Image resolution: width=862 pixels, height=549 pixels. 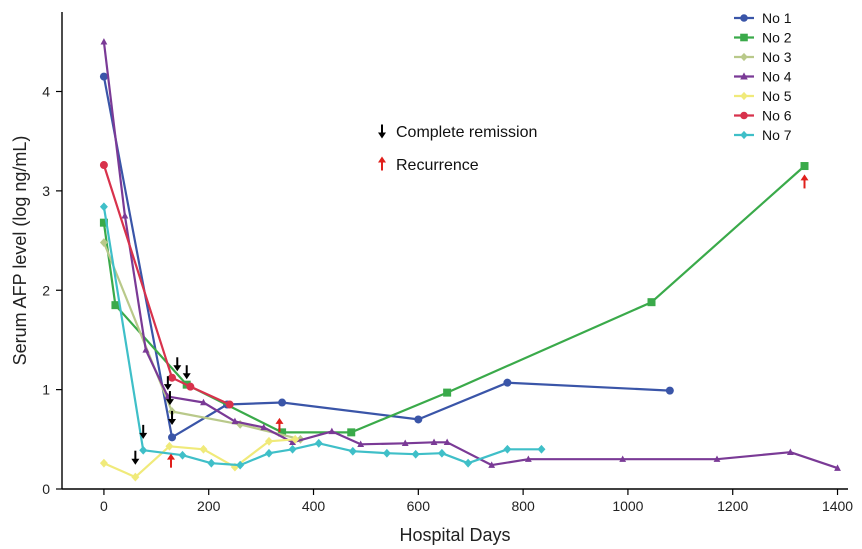 What do you see at coordinates (523, 506) in the screenshot?
I see `x-tick-label: 800` at bounding box center [523, 506].